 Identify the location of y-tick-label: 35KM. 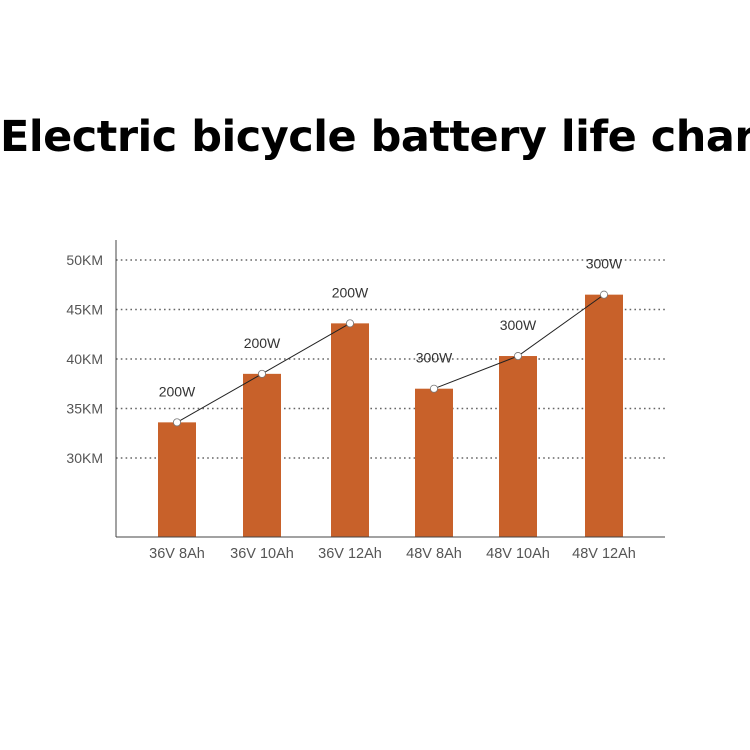
(84, 409).